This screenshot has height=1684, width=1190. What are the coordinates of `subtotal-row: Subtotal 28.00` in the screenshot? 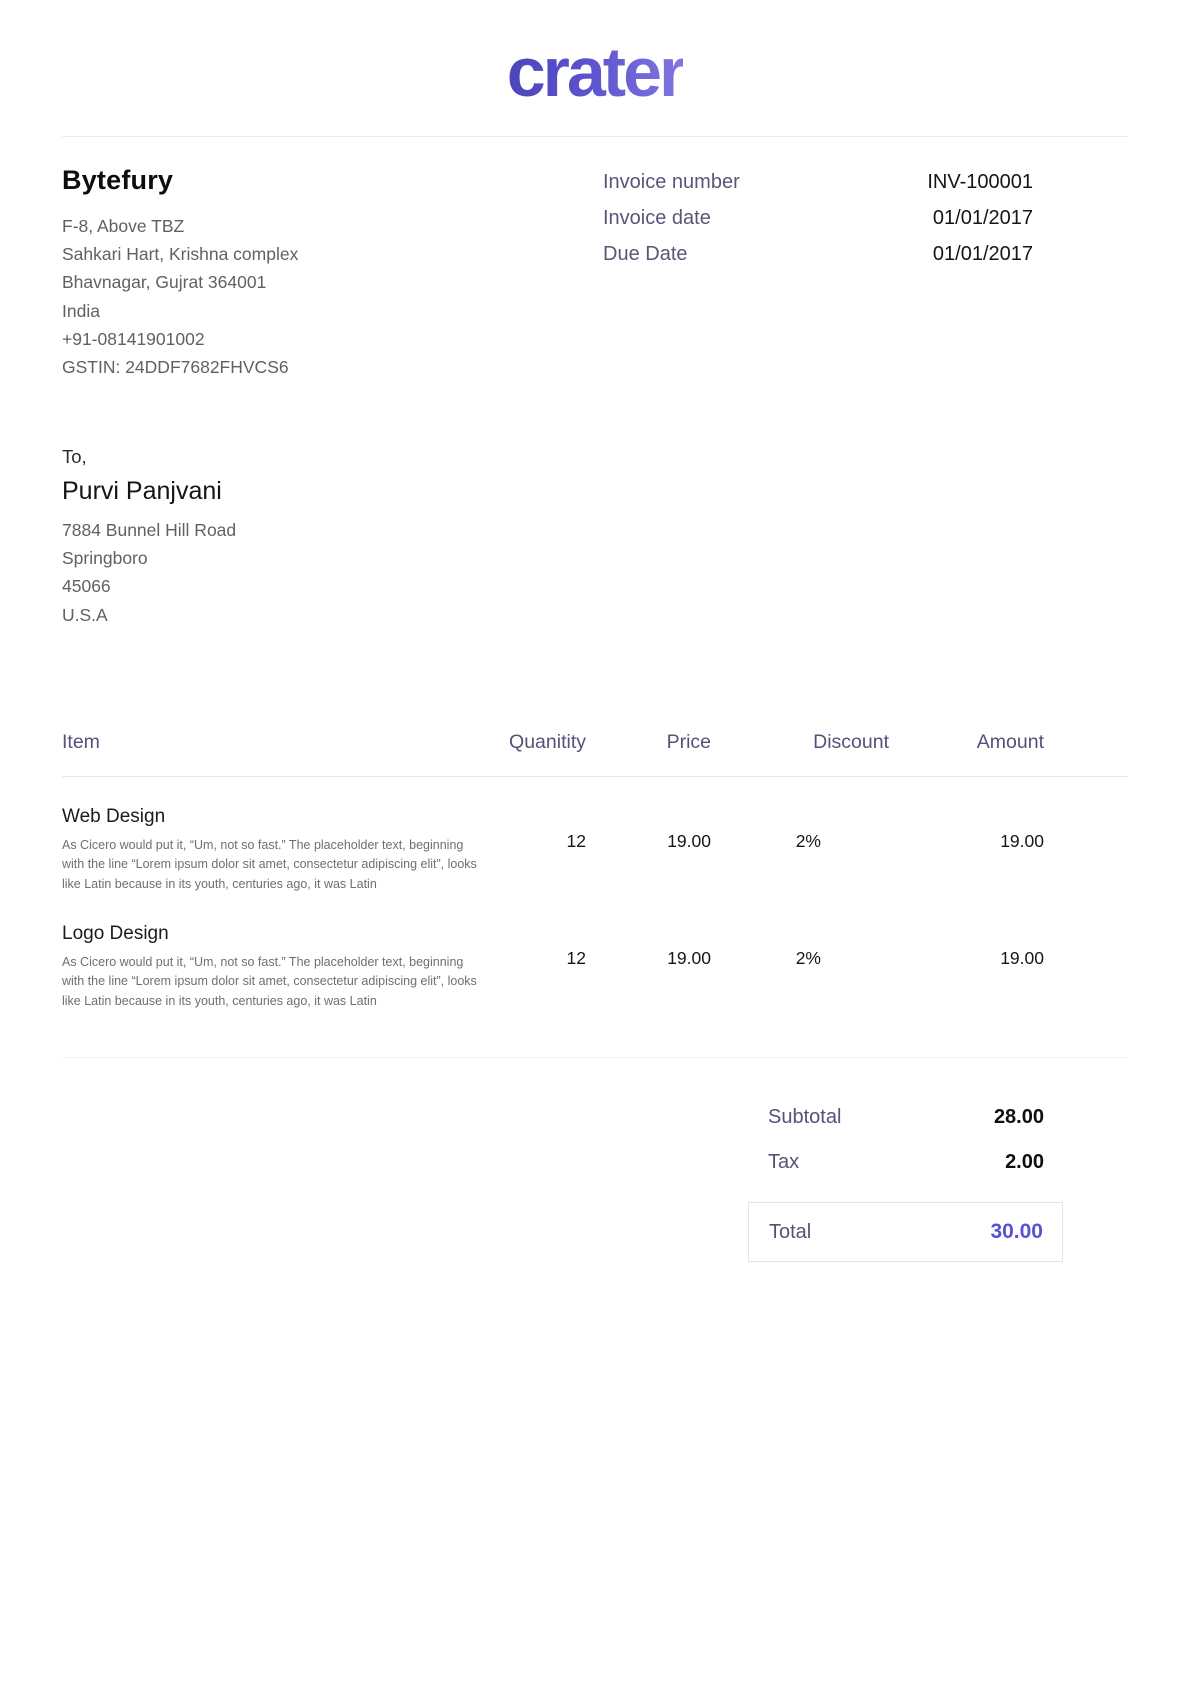 It's located at (905, 1117).